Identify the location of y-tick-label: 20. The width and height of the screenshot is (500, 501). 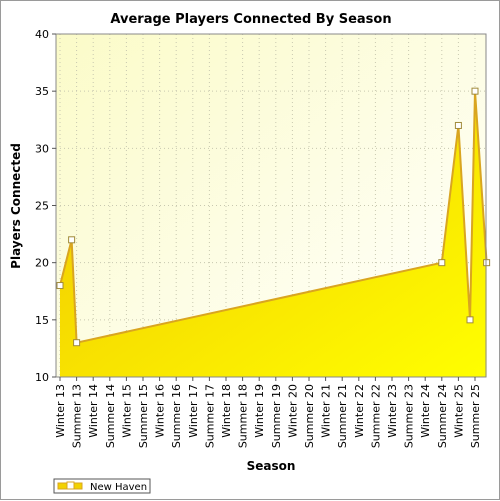
(42, 263).